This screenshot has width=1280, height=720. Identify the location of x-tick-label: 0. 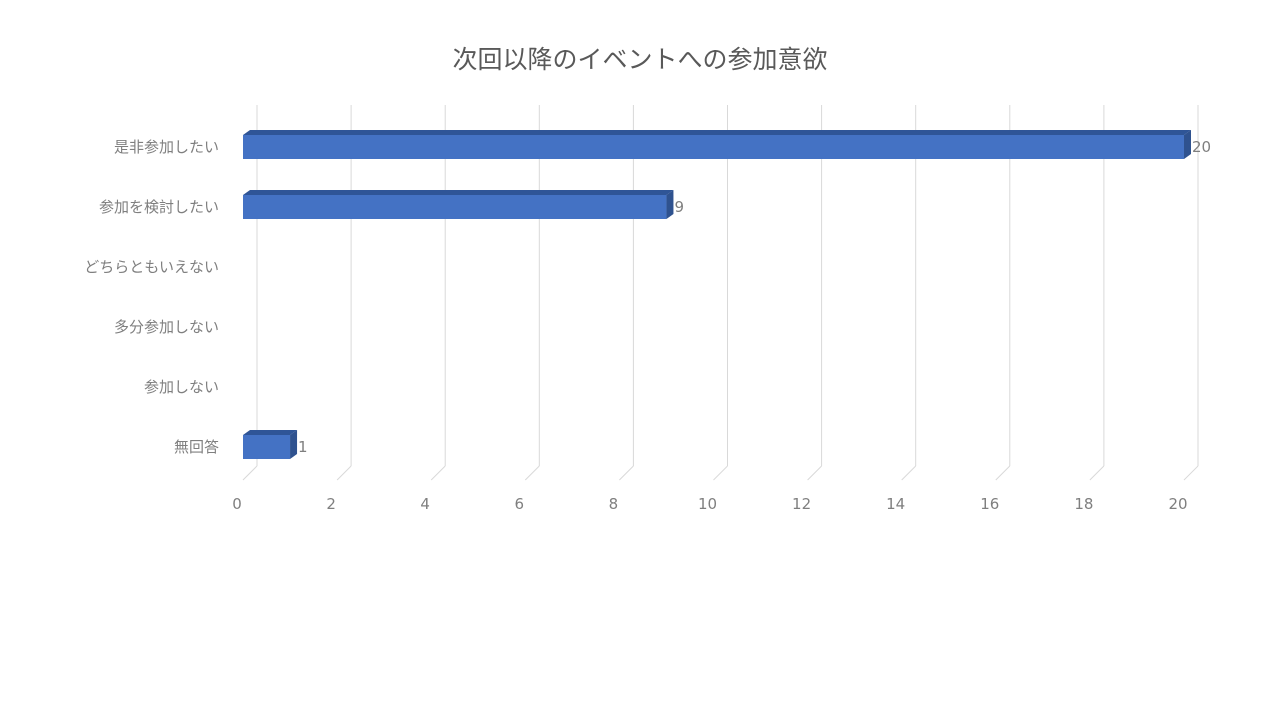
(237, 504).